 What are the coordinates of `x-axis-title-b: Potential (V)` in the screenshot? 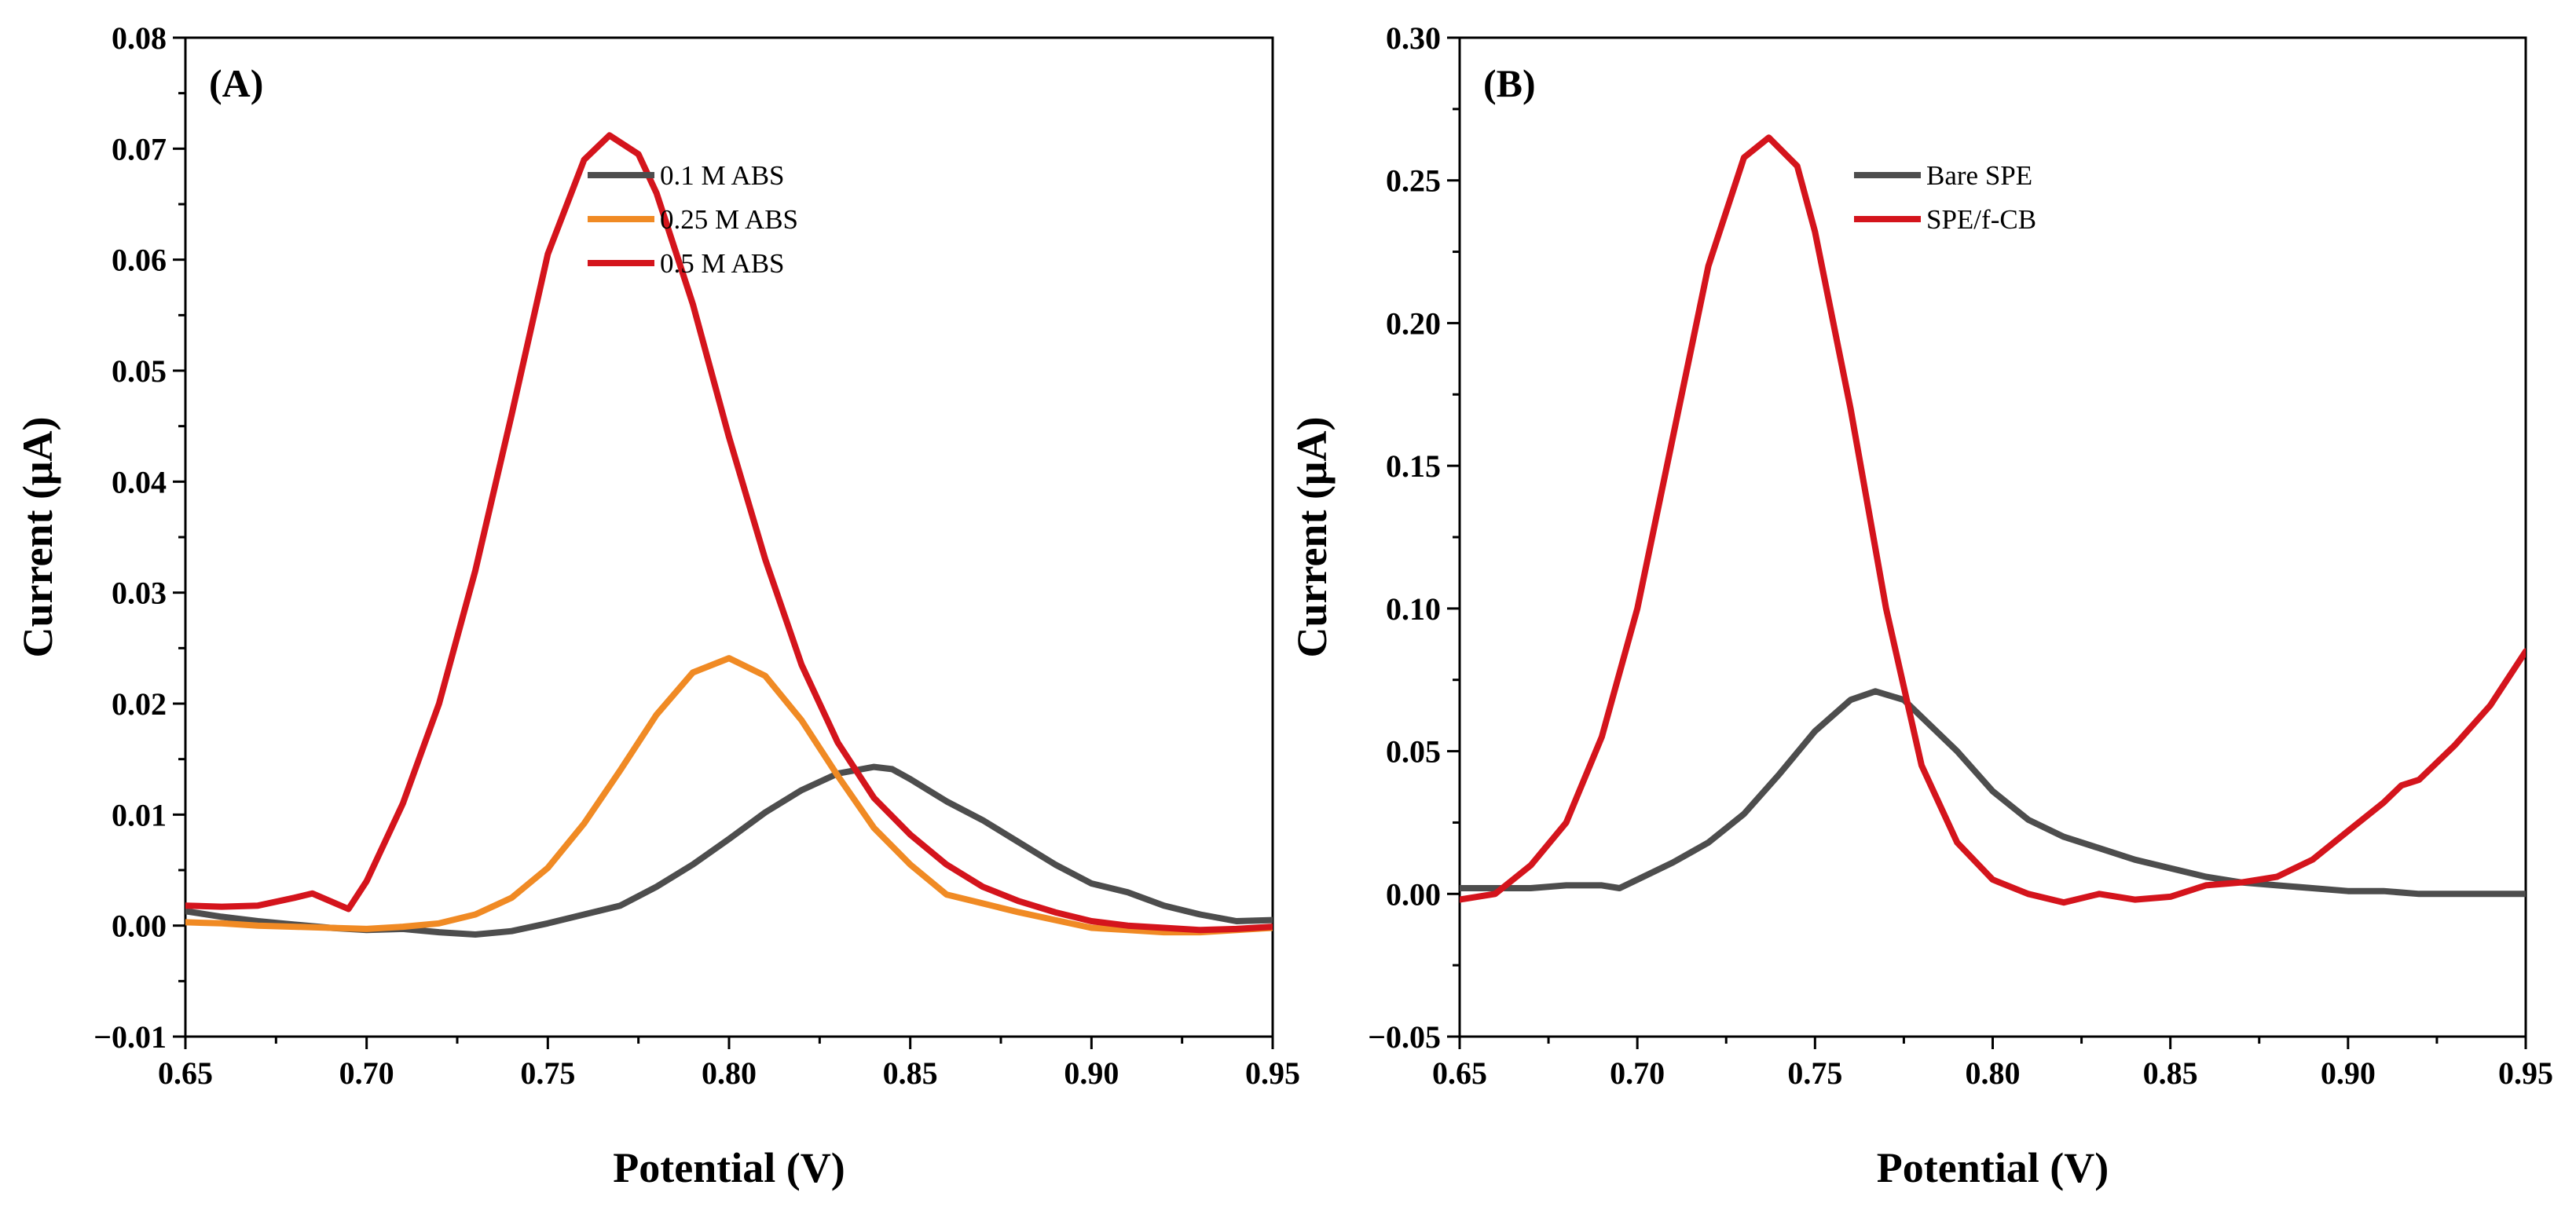 It's located at (1993, 1167).